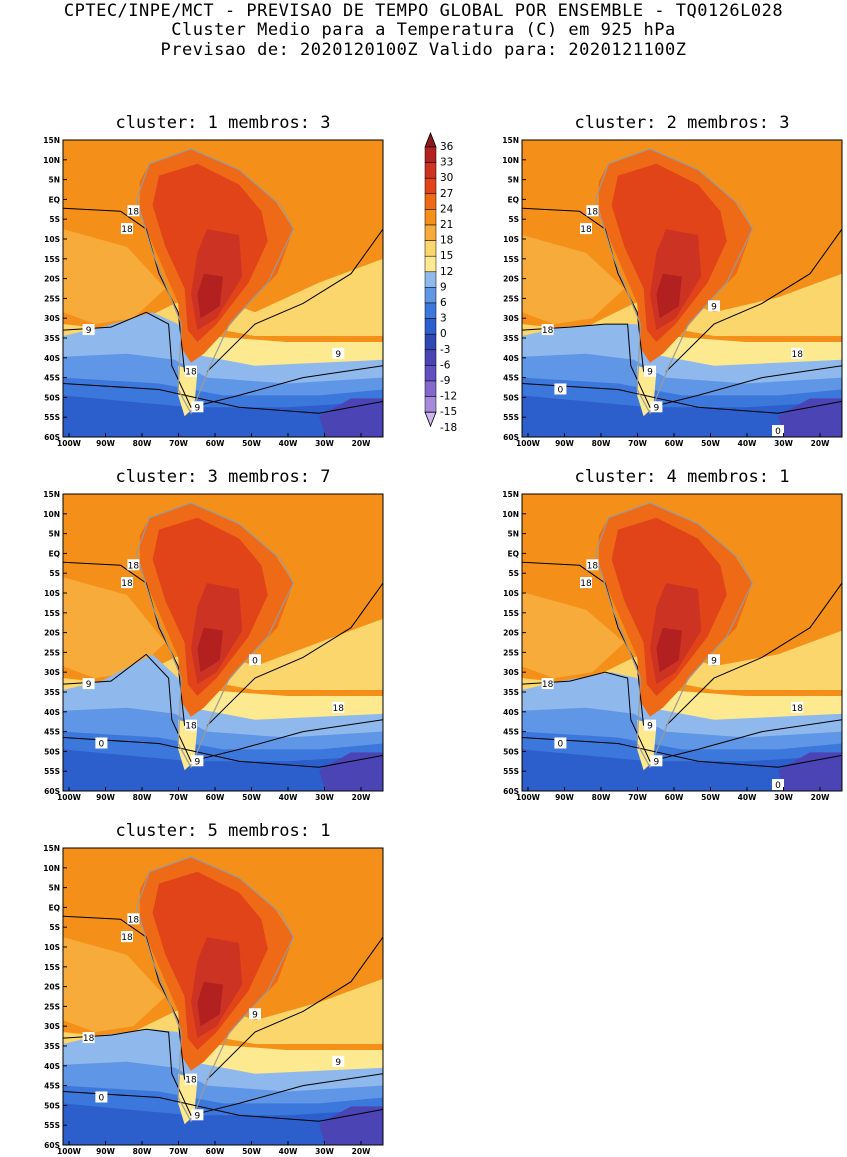 This screenshot has height=1157, width=847. I want to click on lon-label: 90W, so click(105, 797).